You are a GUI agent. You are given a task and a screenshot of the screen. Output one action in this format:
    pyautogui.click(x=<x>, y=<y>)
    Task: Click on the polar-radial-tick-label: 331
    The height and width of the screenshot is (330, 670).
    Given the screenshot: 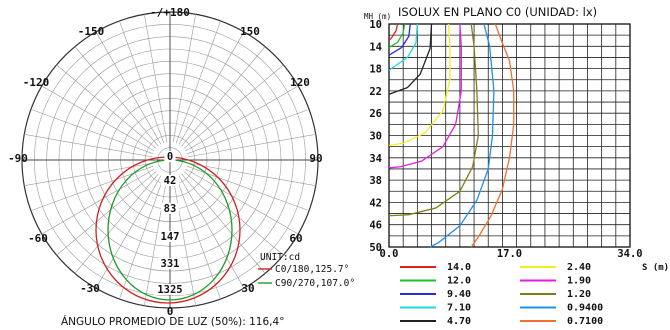 What is the action you would take?
    pyautogui.click(x=170, y=264)
    